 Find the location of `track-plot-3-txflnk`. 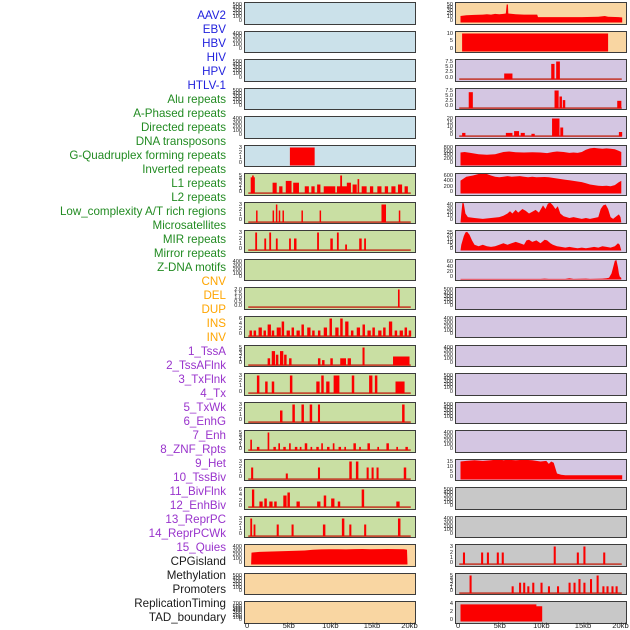

track-plot-3-txflnk is located at coordinates (541, 127).